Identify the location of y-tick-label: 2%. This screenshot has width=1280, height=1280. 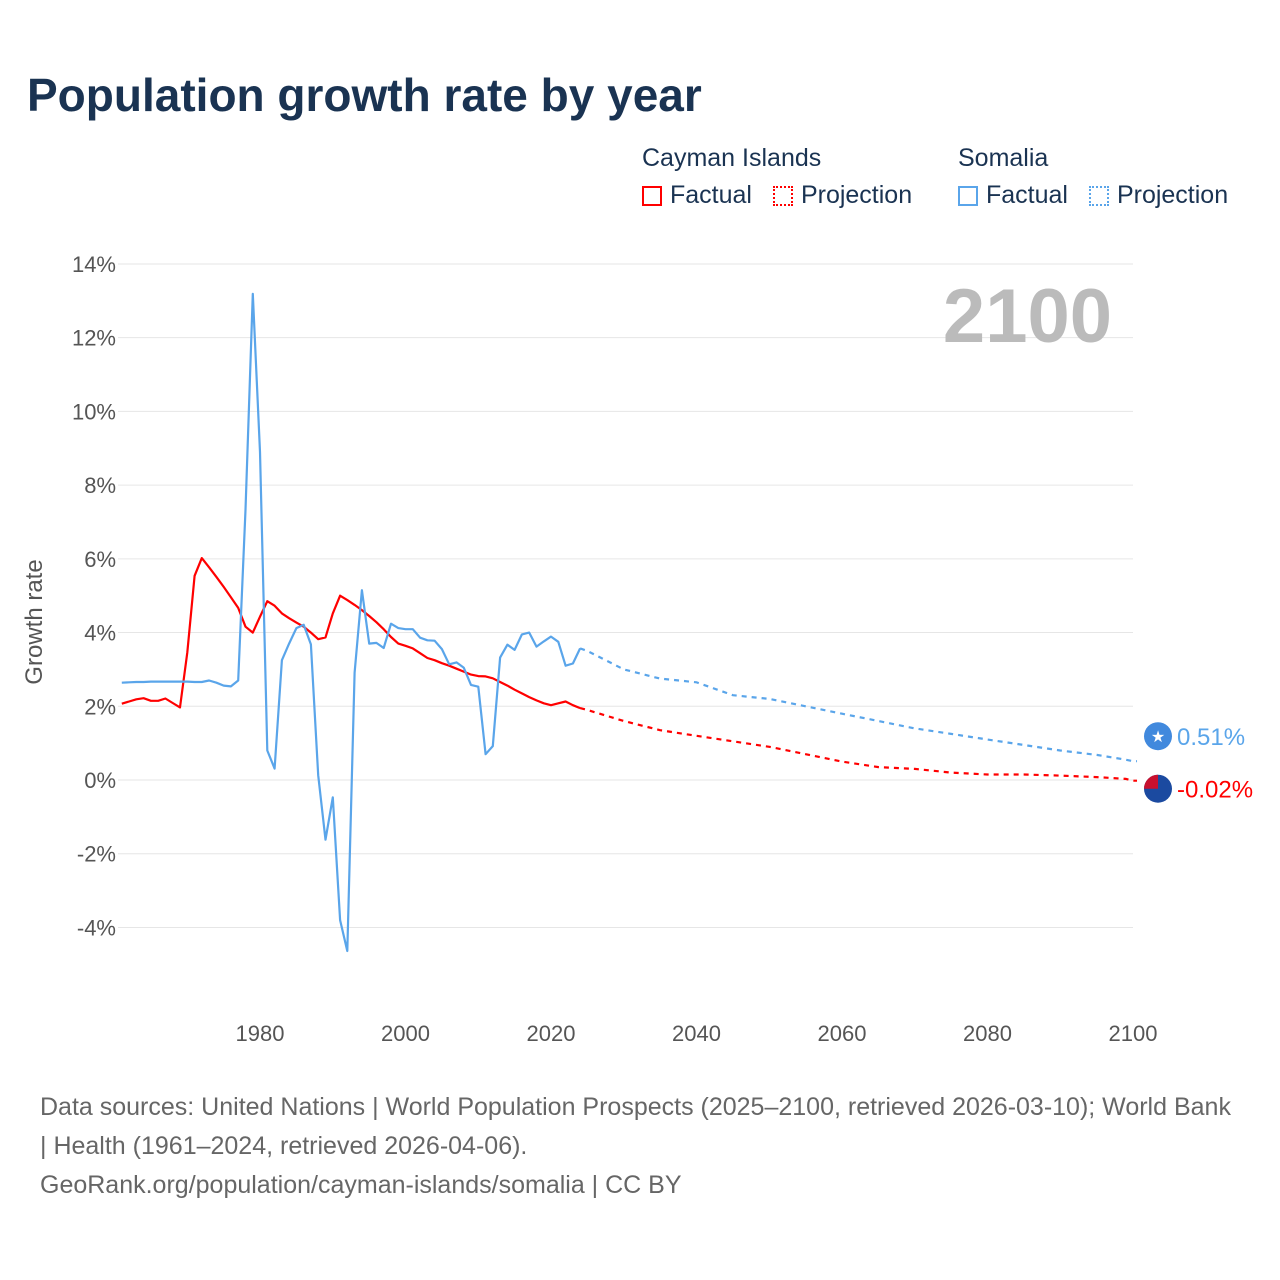
(100, 706).